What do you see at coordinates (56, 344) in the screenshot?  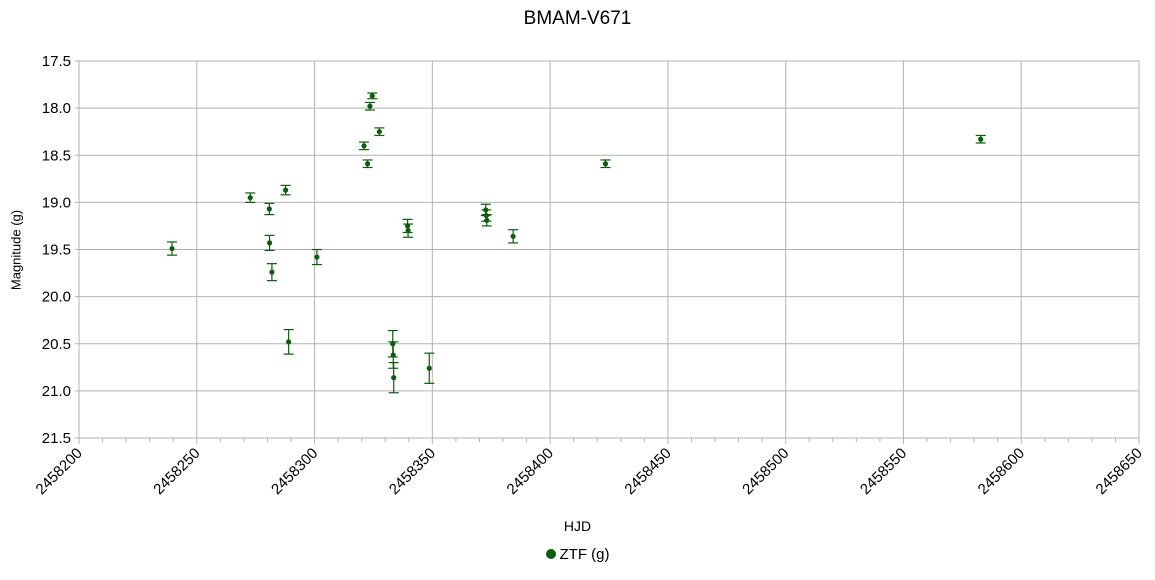 I see `y-tick-label: 20.5` at bounding box center [56, 344].